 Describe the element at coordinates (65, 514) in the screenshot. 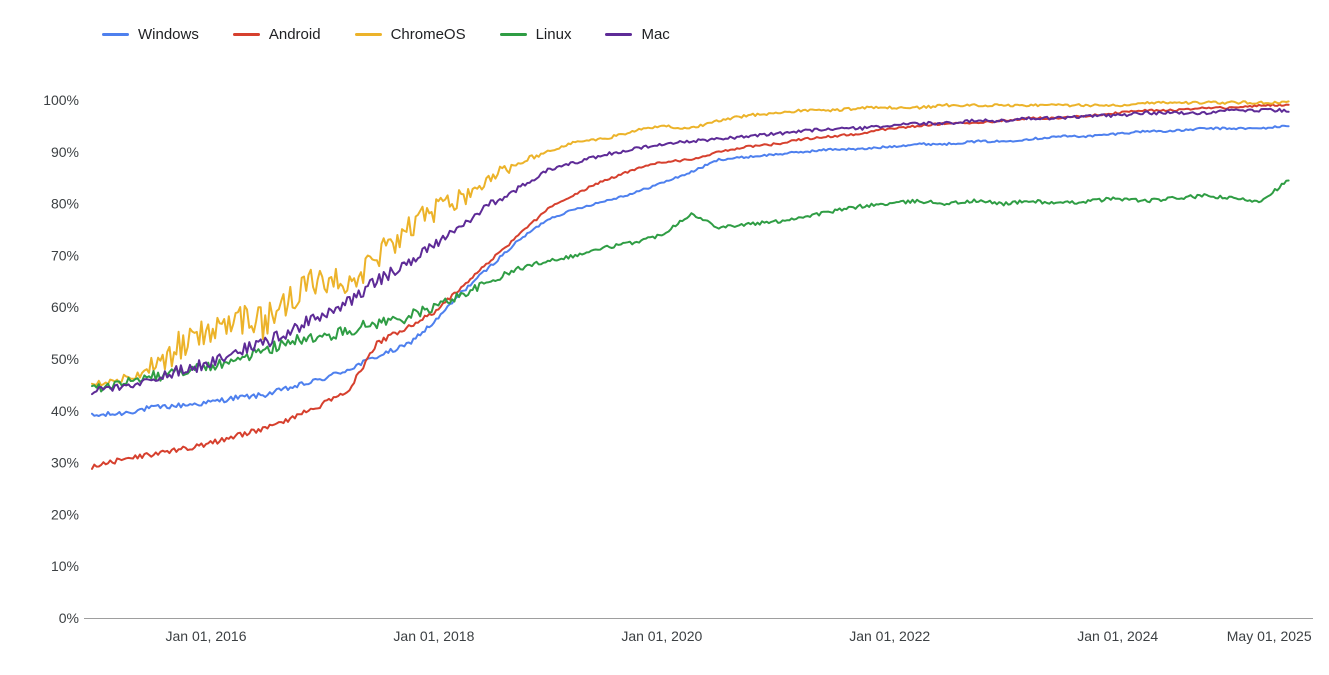

I see `y-axis-tick-label: 20%` at that location.